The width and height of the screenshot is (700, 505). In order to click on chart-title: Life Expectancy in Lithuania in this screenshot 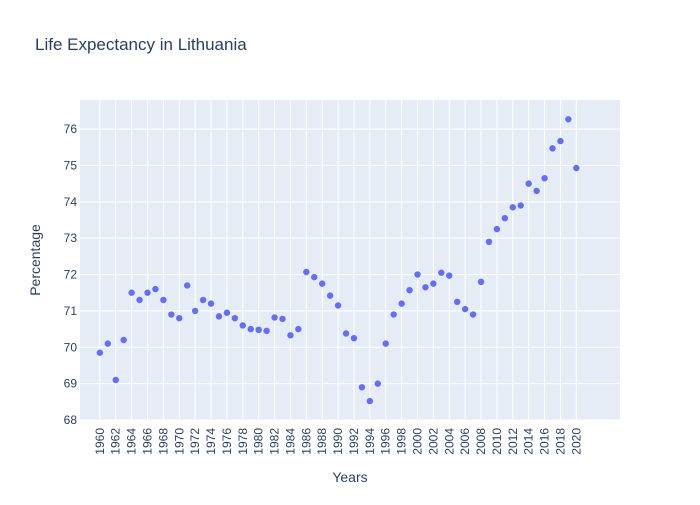, I will do `click(141, 44)`.